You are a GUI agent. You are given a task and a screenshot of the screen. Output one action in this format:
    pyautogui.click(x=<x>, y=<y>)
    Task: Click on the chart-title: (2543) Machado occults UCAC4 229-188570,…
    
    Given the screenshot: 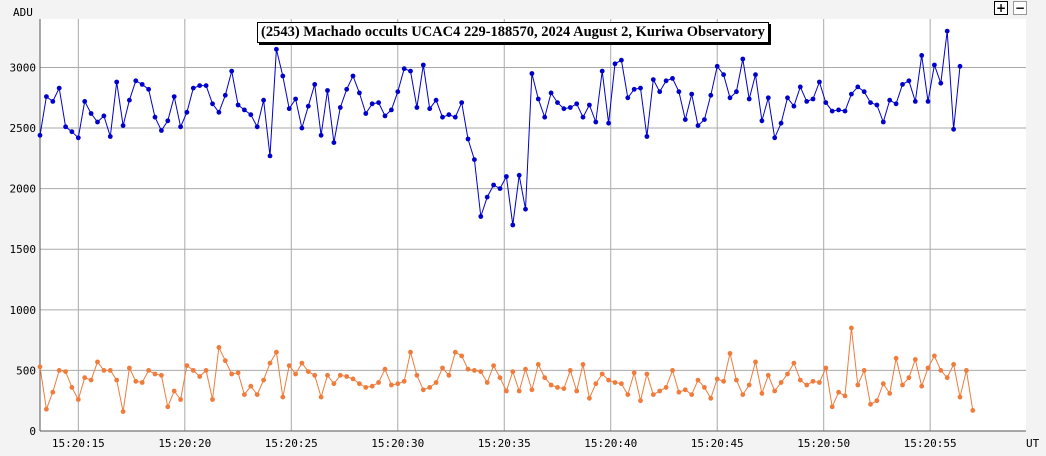 What is the action you would take?
    pyautogui.click(x=513, y=32)
    